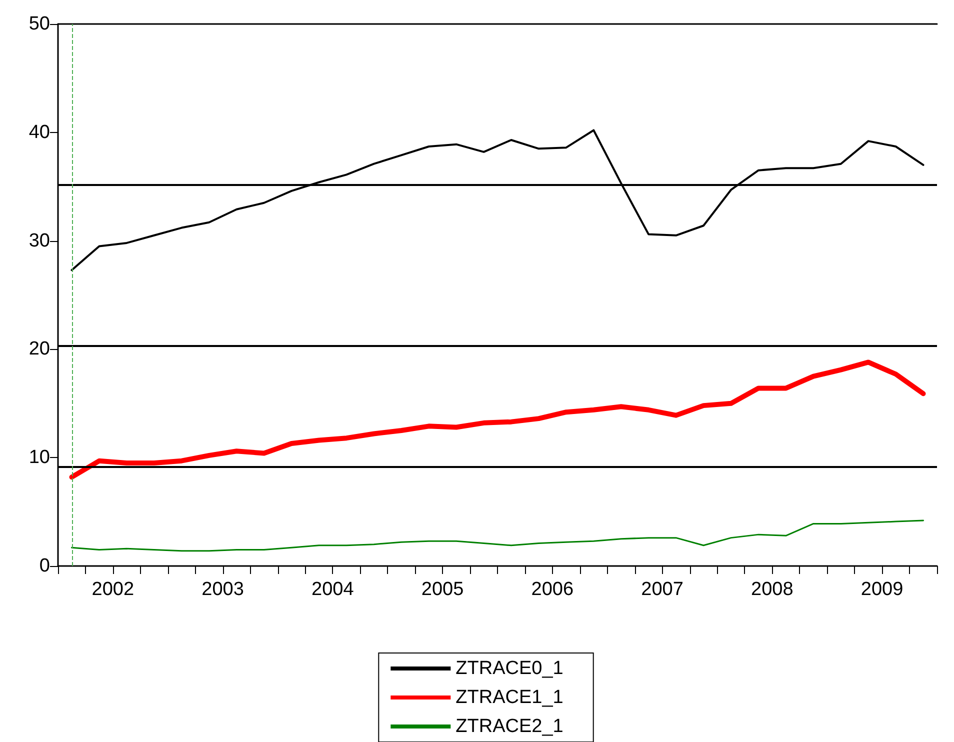 The image size is (954, 742). Describe the element at coordinates (44, 566) in the screenshot. I see `y-tick-label: 0` at that location.